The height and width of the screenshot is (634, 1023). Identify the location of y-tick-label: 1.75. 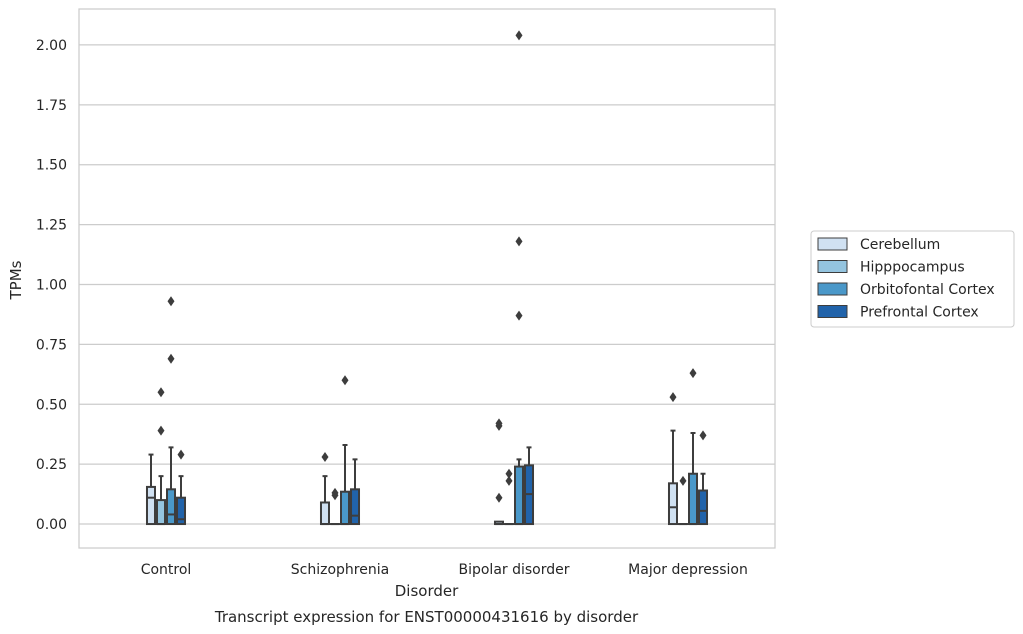
(51, 106).